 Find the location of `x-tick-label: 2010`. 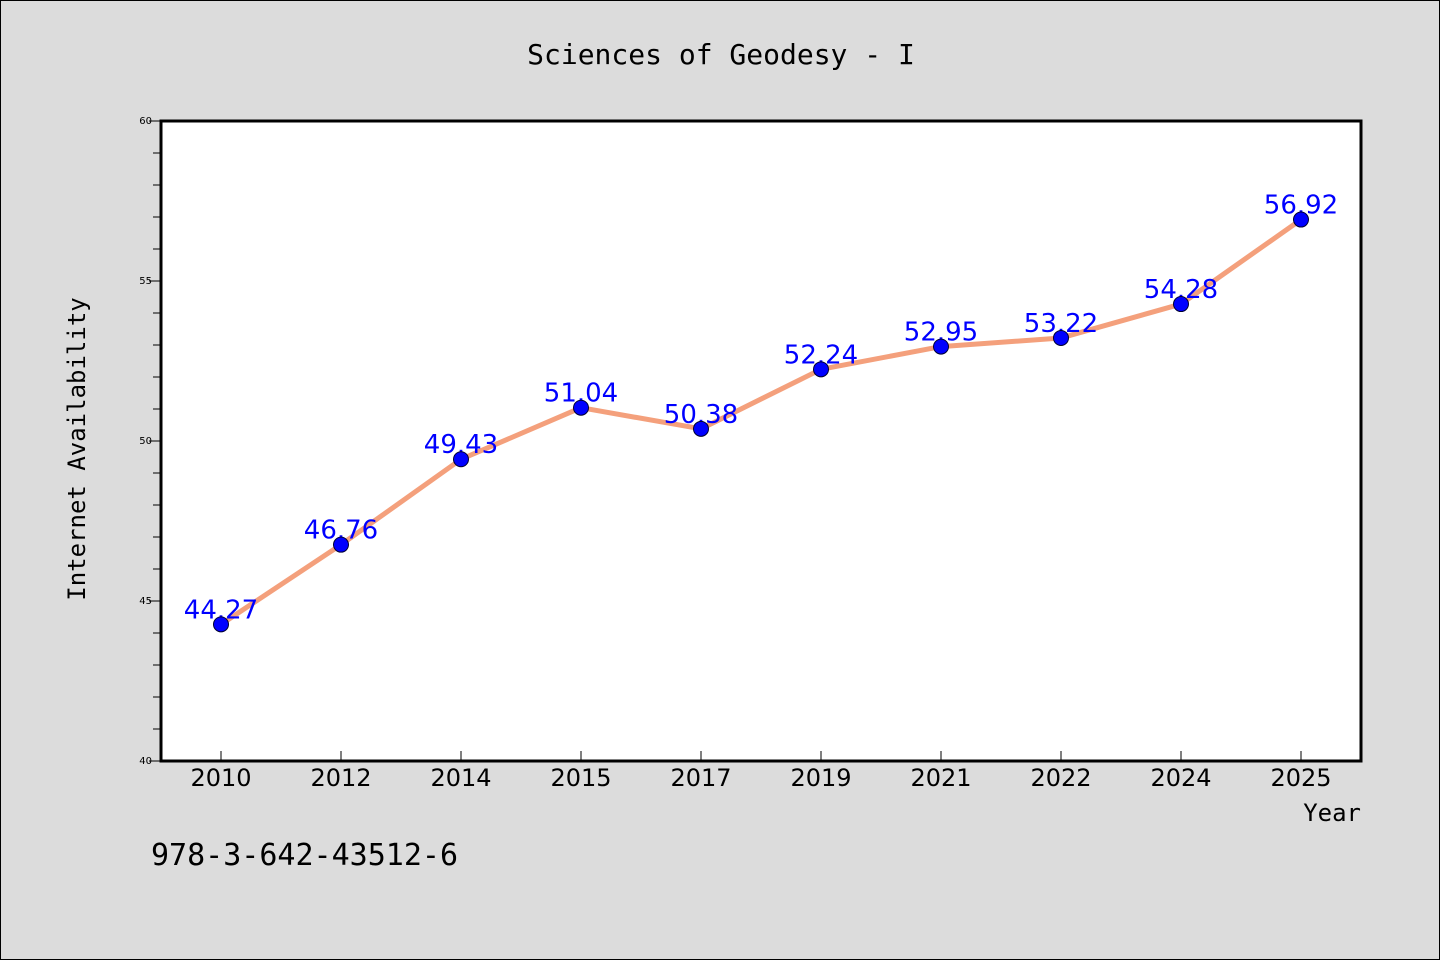

x-tick-label: 2010 is located at coordinates (220, 778).